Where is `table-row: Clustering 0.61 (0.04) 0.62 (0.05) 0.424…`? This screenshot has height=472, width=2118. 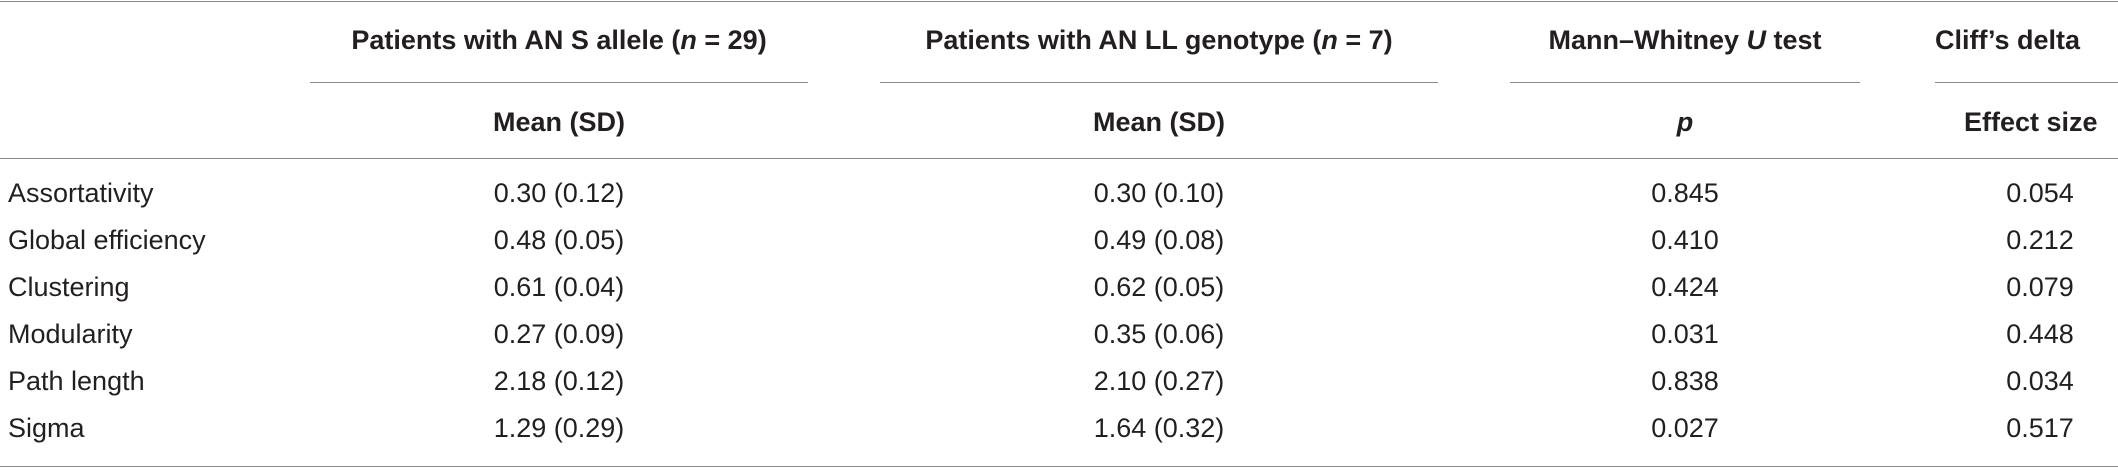
table-row: Clustering 0.61 (0.04) 0.62 (0.05) 0.424… is located at coordinates (1059, 287).